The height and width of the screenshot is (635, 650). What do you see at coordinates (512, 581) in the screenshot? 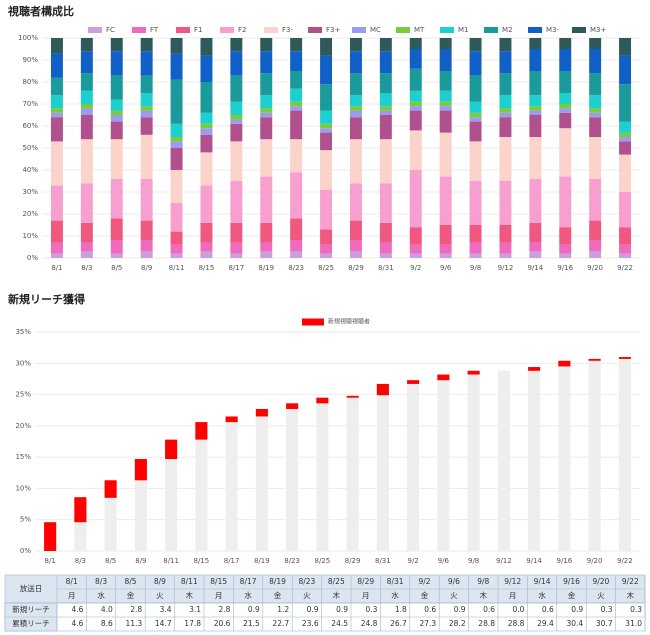
I see `table-date: 9/12` at bounding box center [512, 581].